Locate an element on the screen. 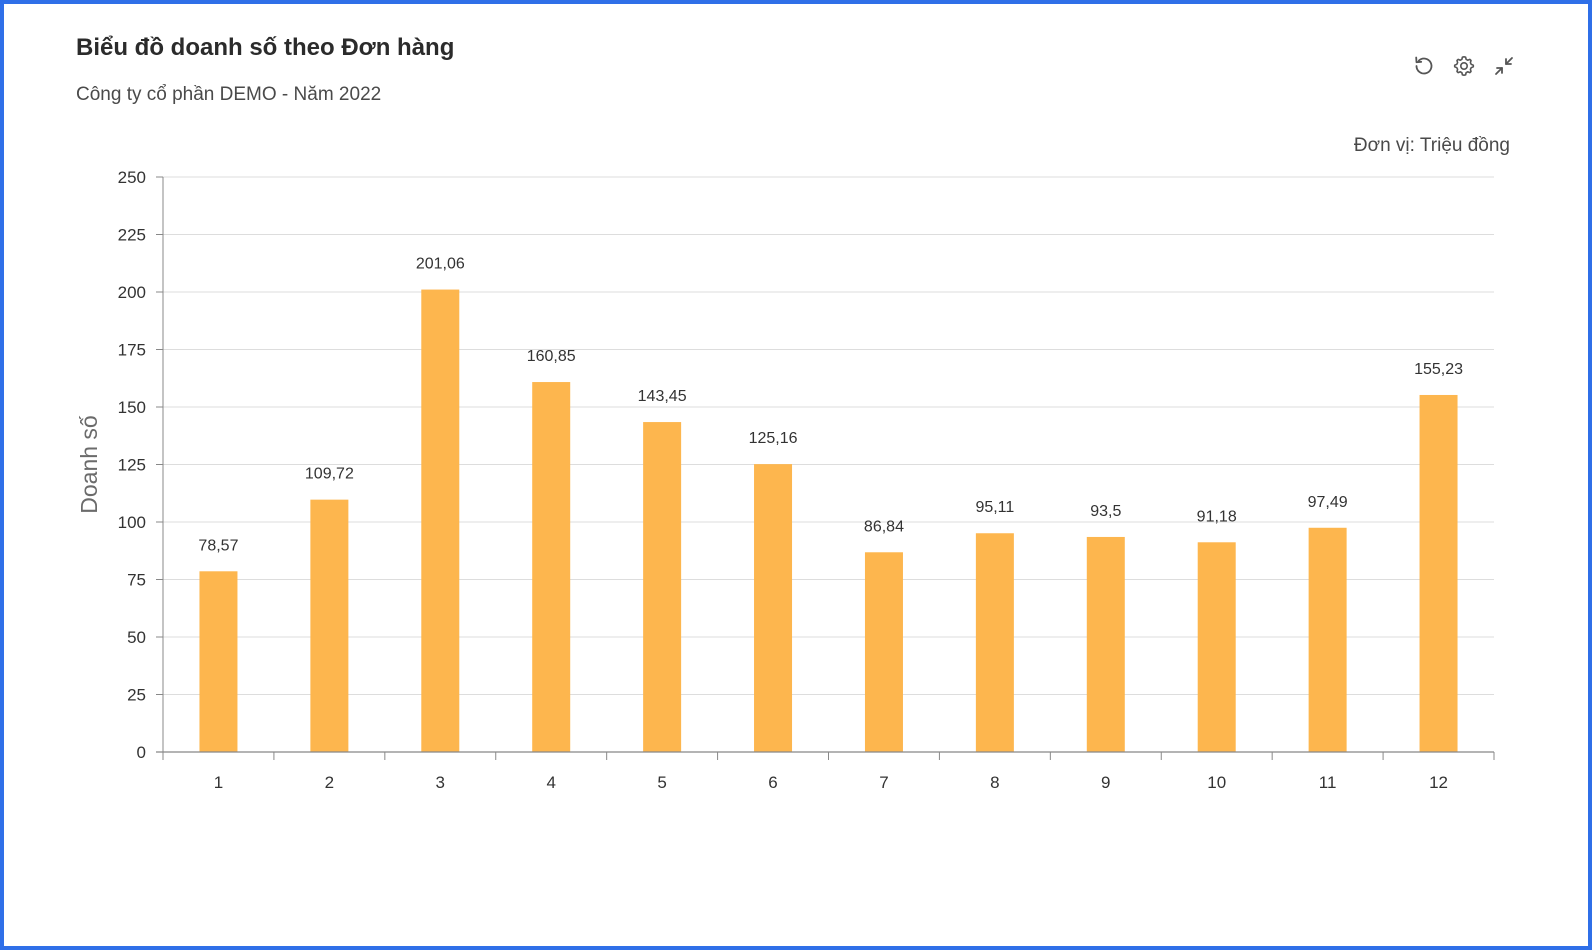 This screenshot has height=950, width=1592. data-label: 201,06 is located at coordinates (440, 264).